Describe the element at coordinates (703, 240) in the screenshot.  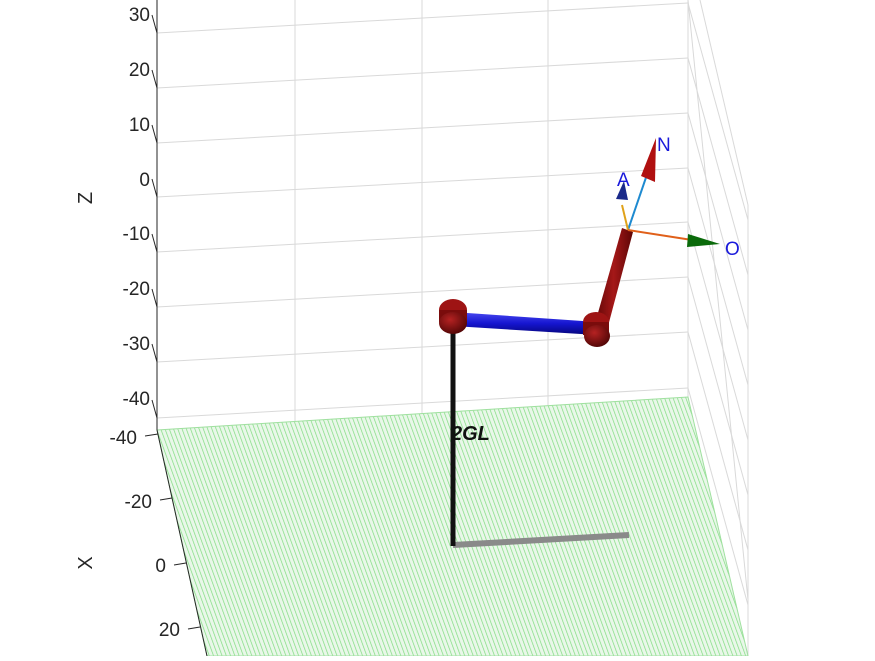
I see `o-axis-arrow-icon` at that location.